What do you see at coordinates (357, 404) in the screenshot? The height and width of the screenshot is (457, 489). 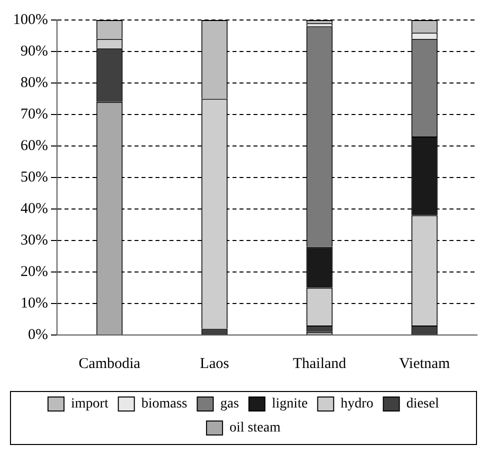 I see `legend-label: hydro` at bounding box center [357, 404].